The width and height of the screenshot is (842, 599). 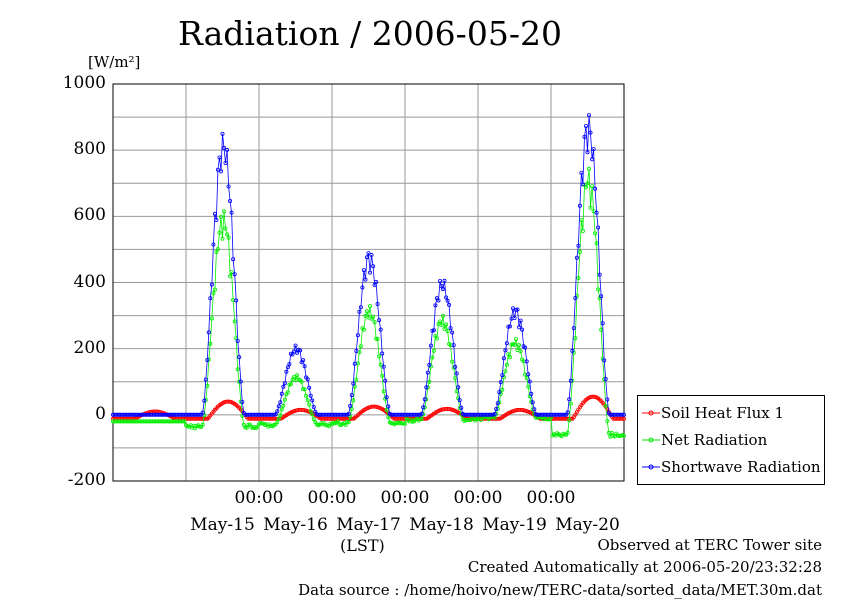 What do you see at coordinates (89, 281) in the screenshot?
I see `y-tick-label: 400` at bounding box center [89, 281].